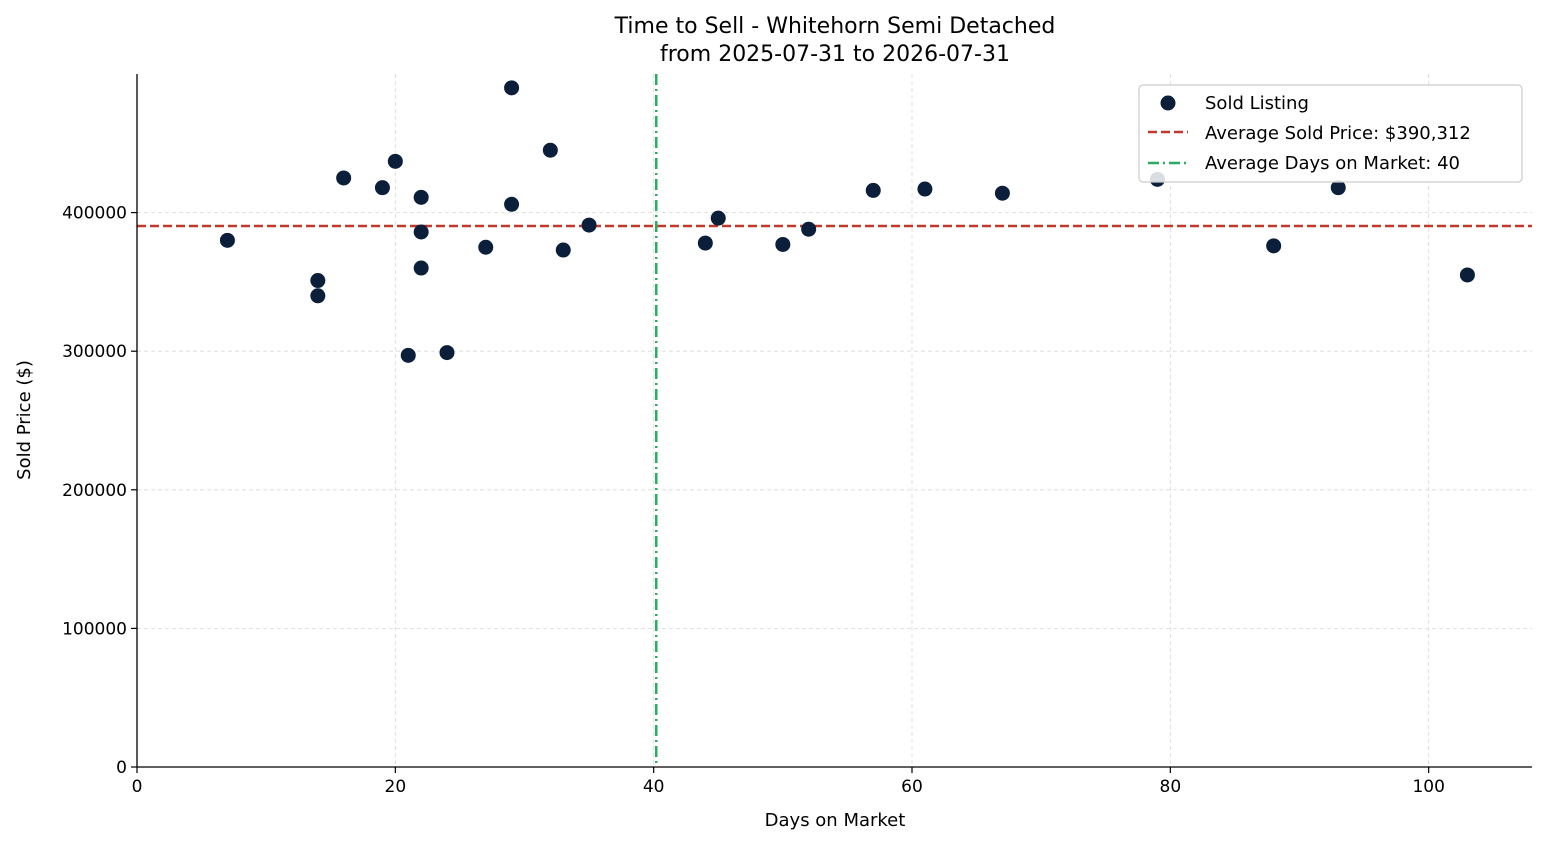 This screenshot has height=845, width=1547. What do you see at coordinates (121, 768) in the screenshot?
I see `y-tick-label: 0` at bounding box center [121, 768].